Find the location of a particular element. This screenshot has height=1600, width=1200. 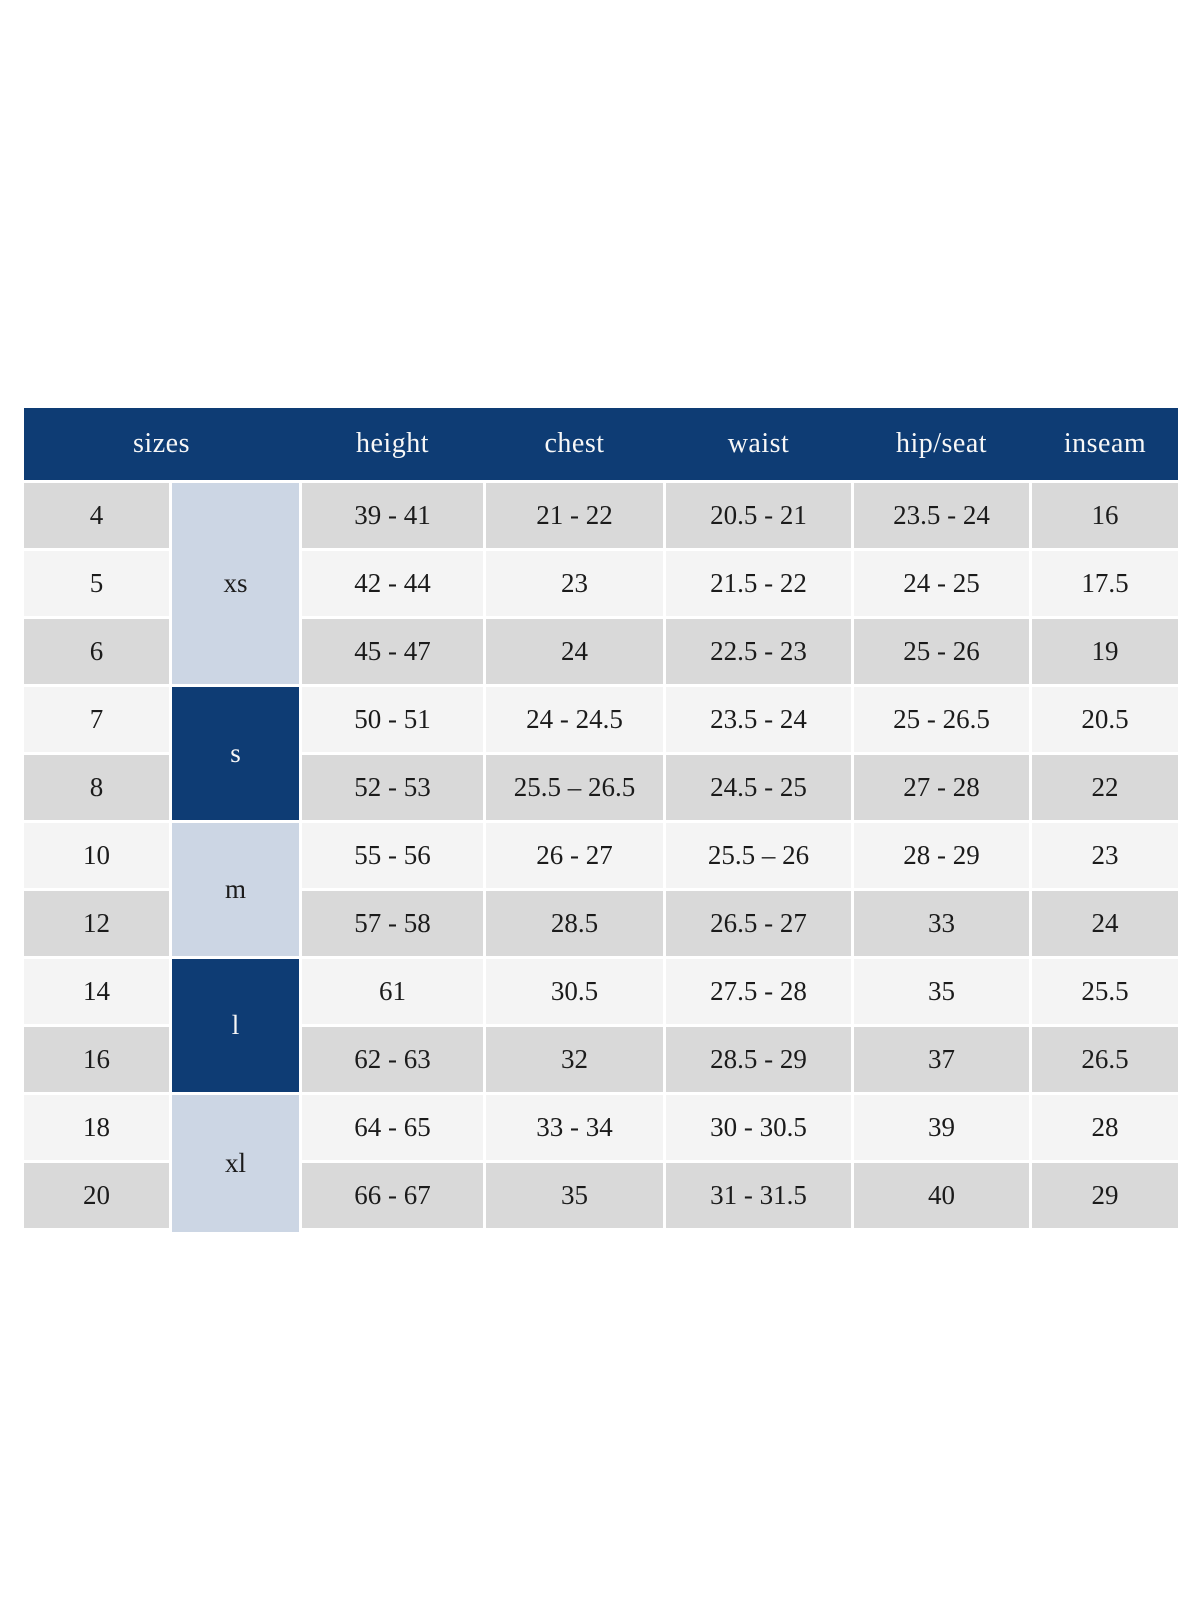

size-group-cell-s: s is located at coordinates (235, 753).